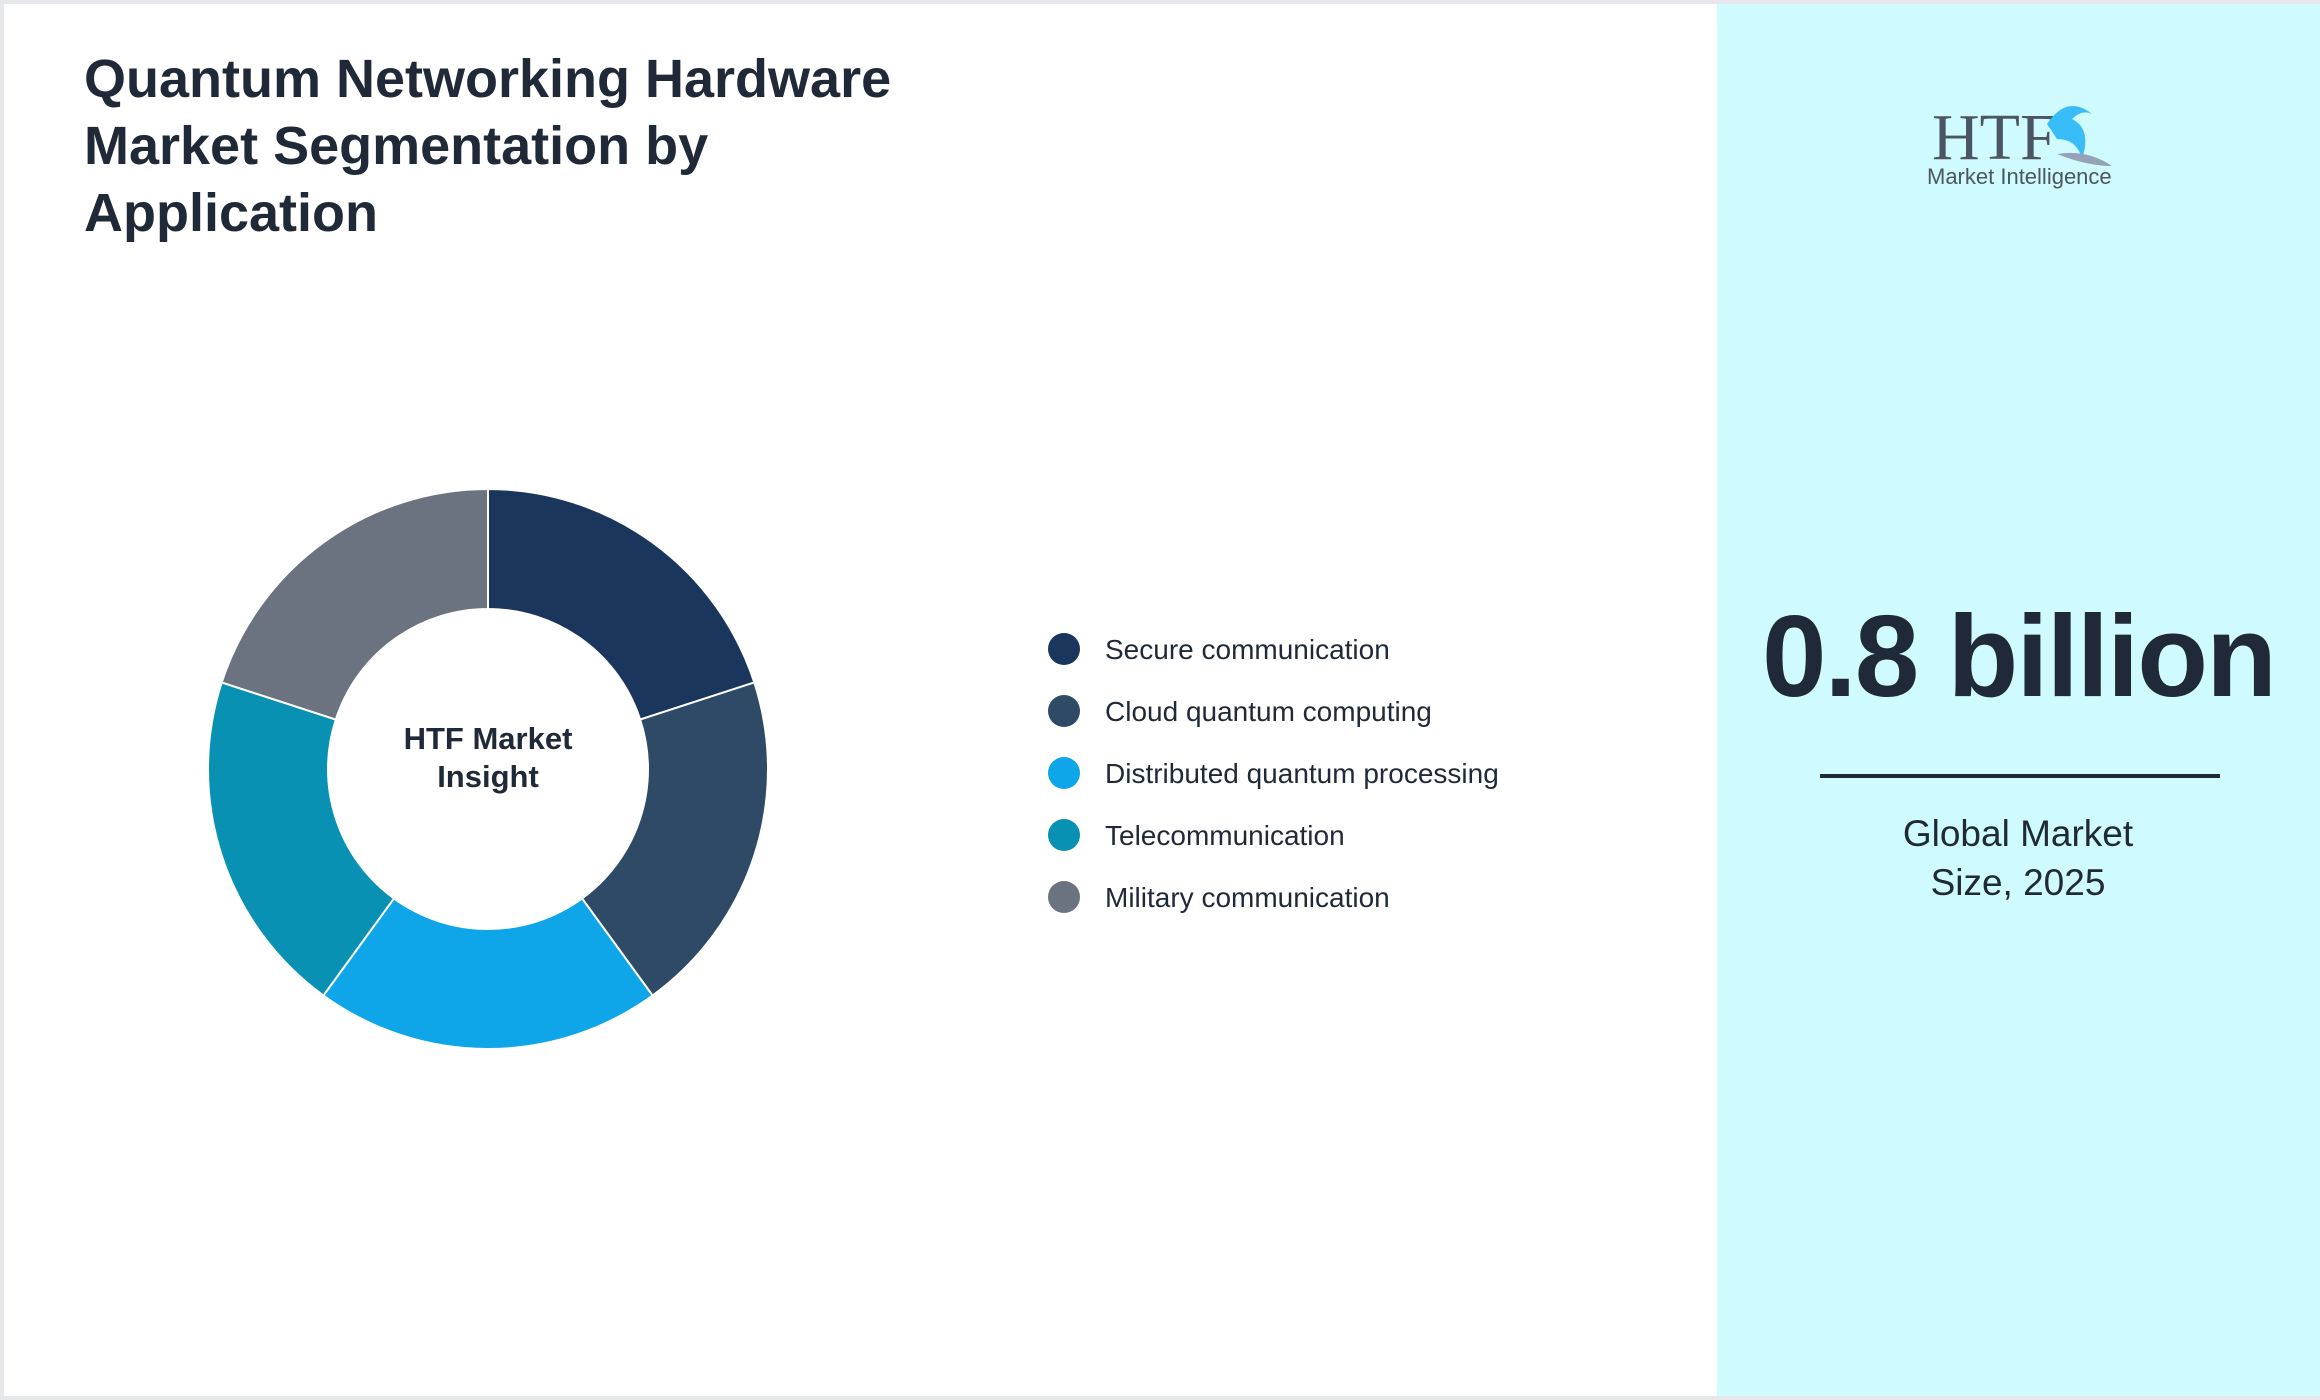  What do you see at coordinates (2019, 176) in the screenshot?
I see `logo-subtext: Market Intelligence` at bounding box center [2019, 176].